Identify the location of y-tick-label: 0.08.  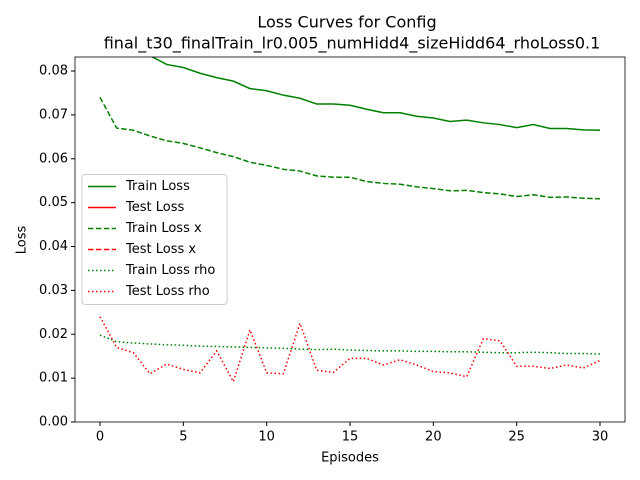
(53, 71).